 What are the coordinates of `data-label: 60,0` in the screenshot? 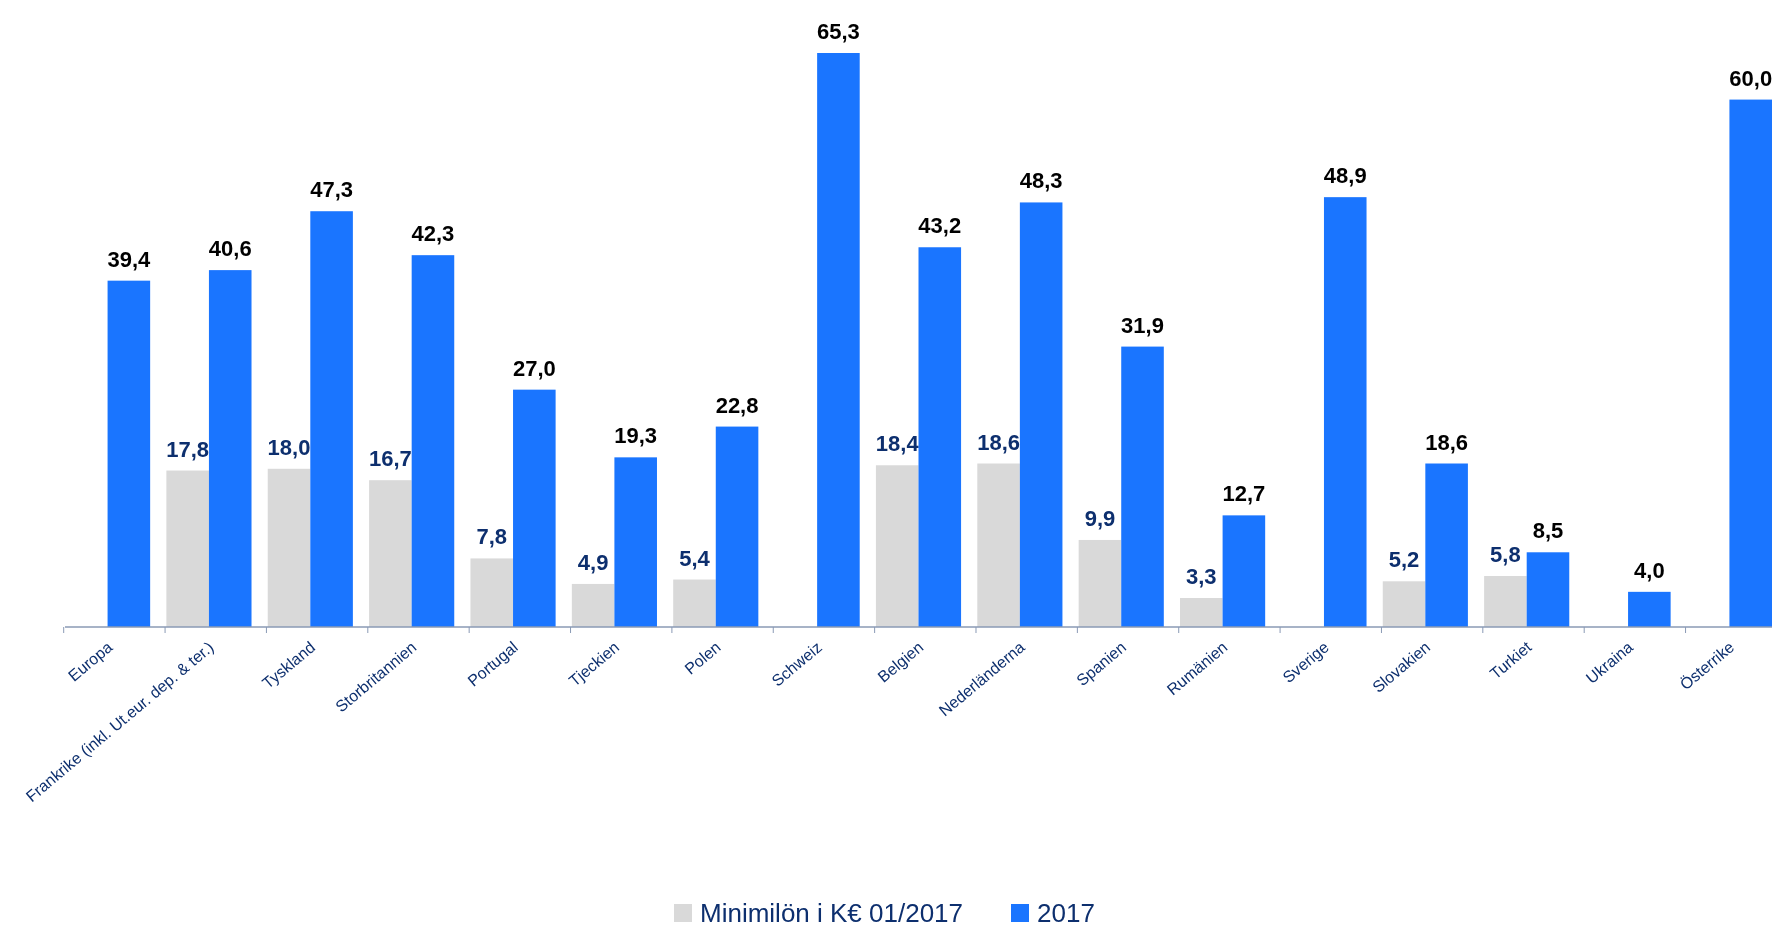 It's located at (1751, 78).